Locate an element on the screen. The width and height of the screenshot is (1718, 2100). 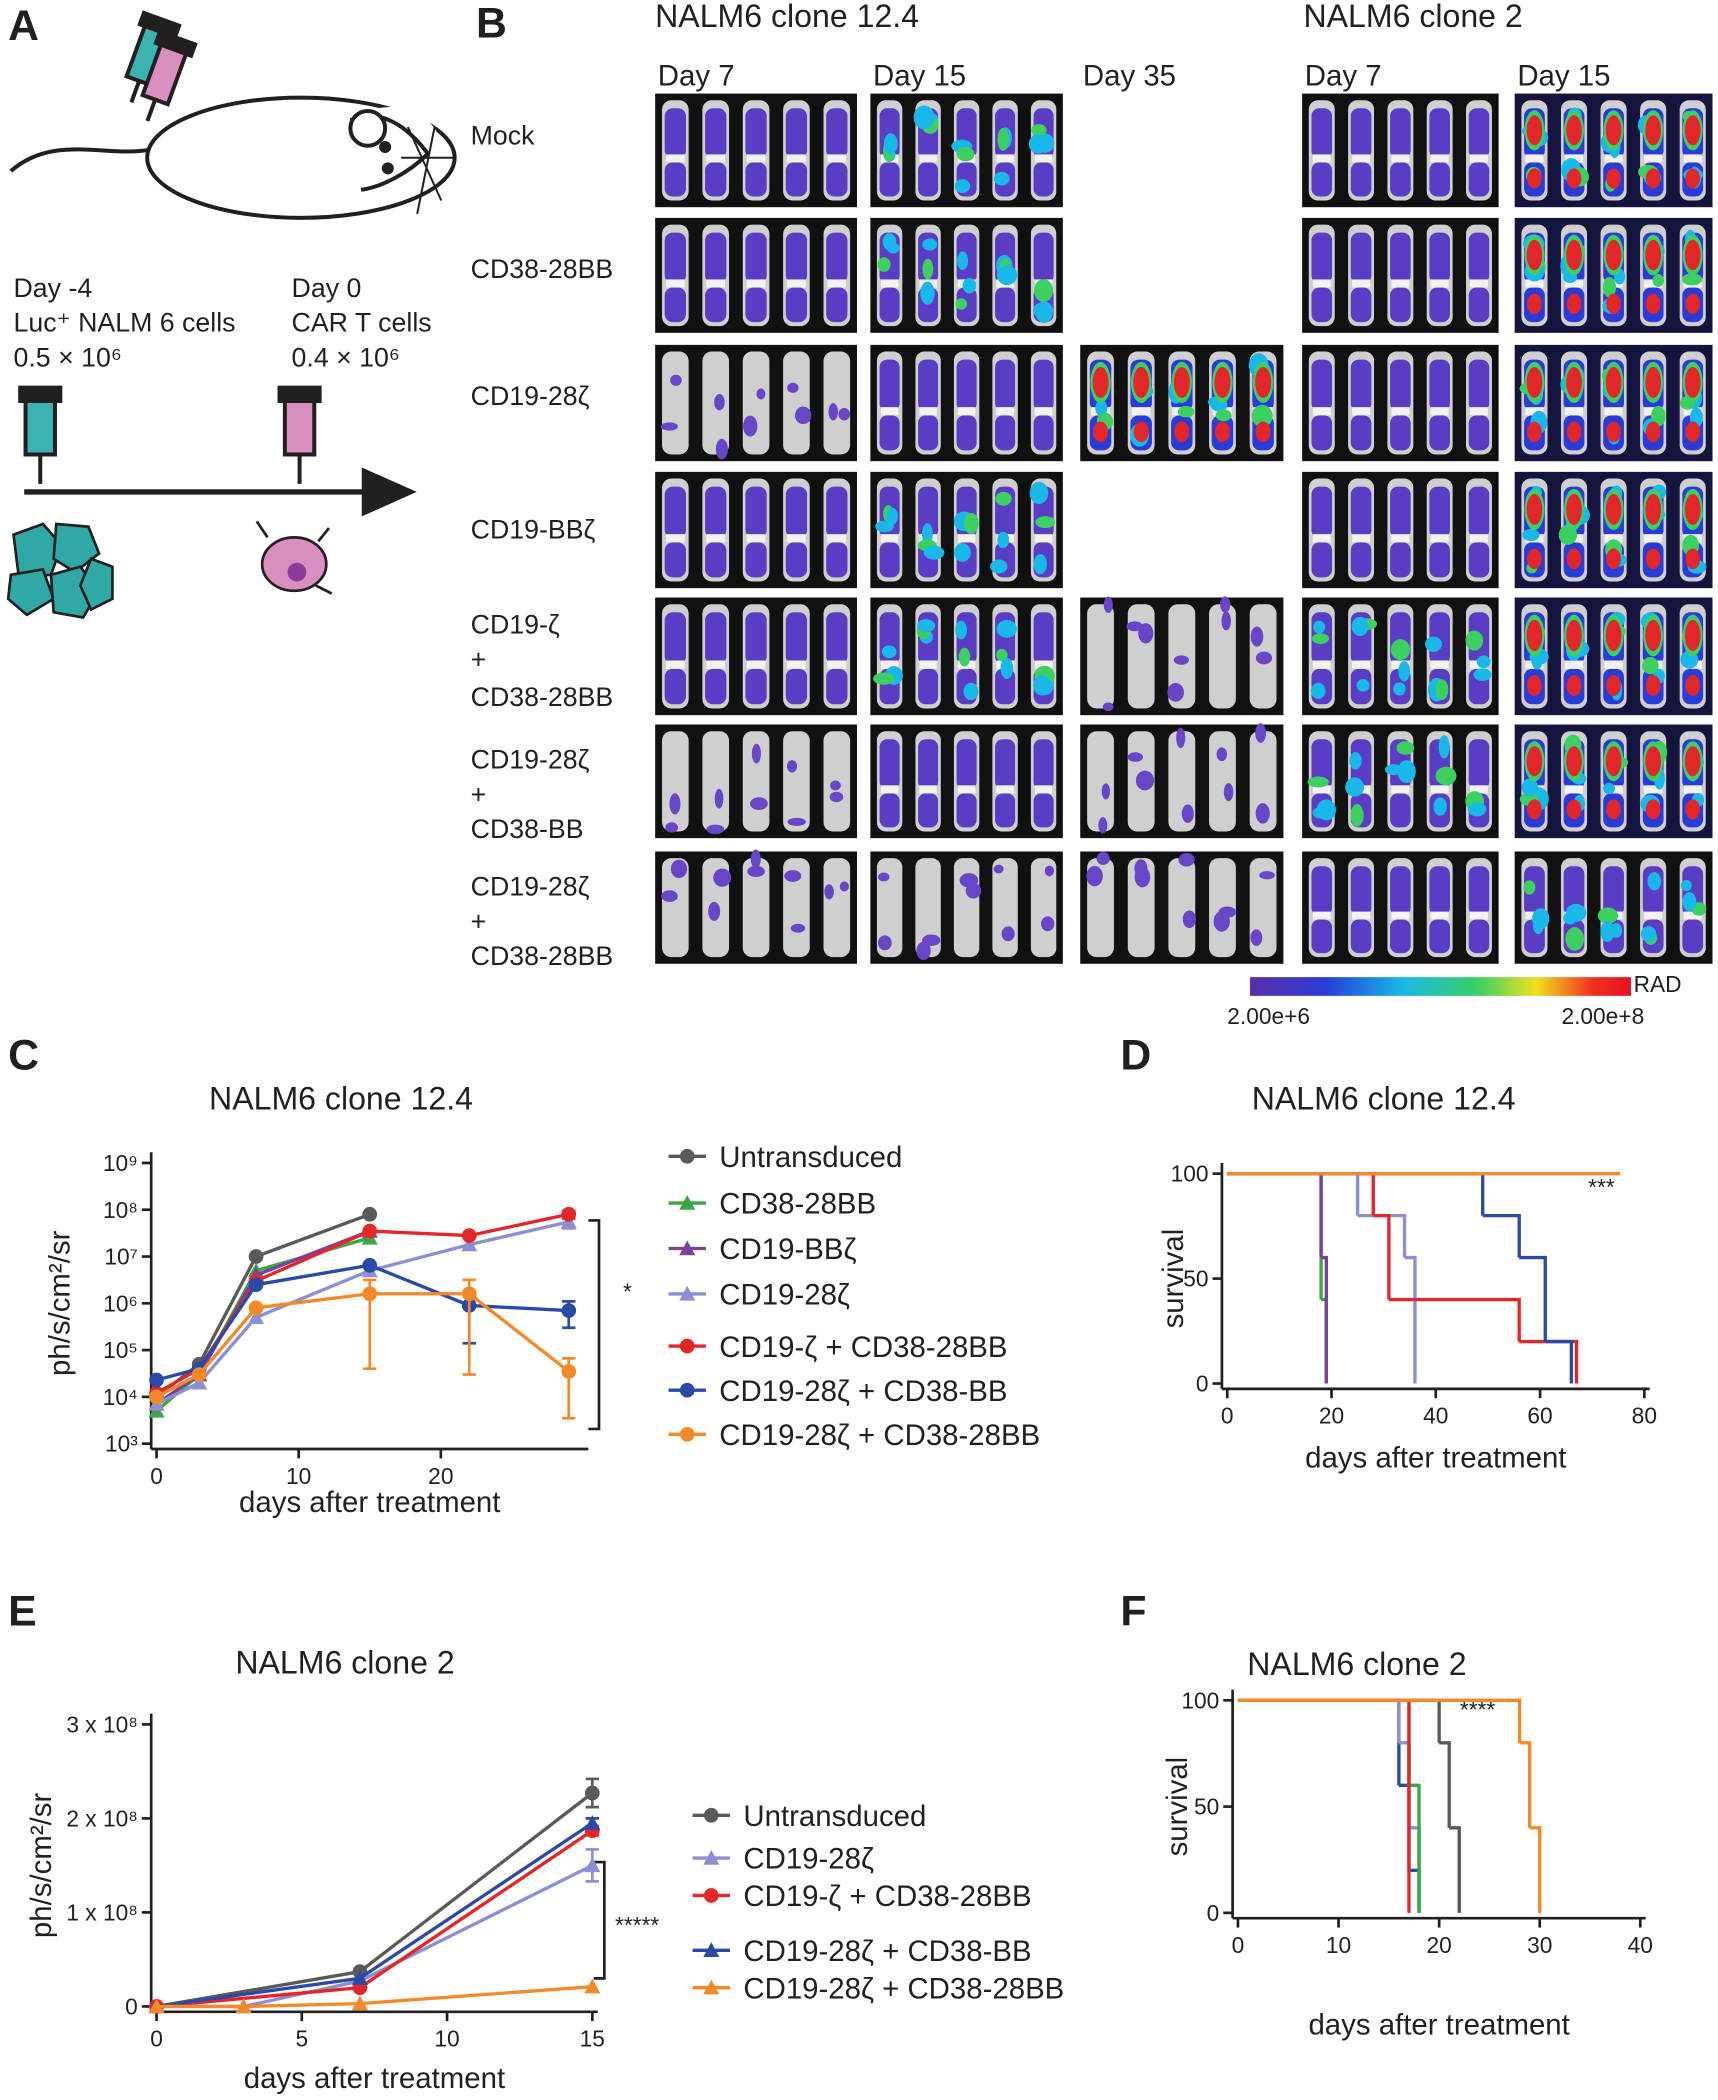
y-axis-label: ph/s/cm²/sr is located at coordinates (41, 1866).